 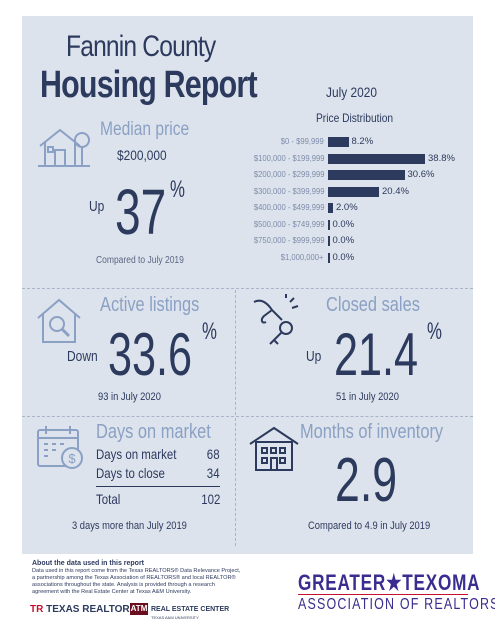 I want to click on median-price-compared: Compared to July 2019, so click(x=140, y=260).